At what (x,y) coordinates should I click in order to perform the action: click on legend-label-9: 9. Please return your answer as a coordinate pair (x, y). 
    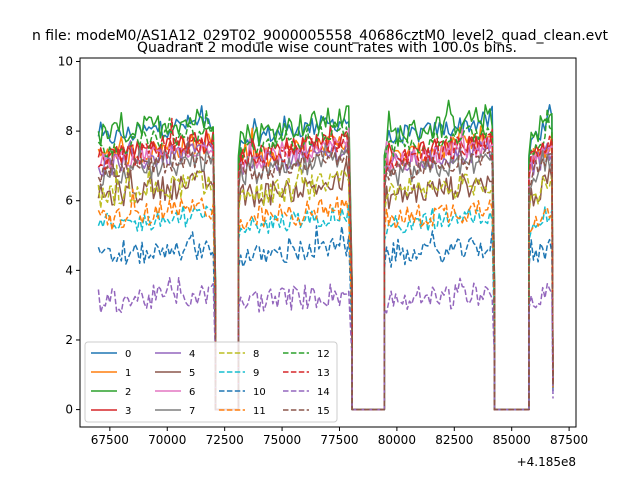
    Looking at the image, I should click on (256, 373).